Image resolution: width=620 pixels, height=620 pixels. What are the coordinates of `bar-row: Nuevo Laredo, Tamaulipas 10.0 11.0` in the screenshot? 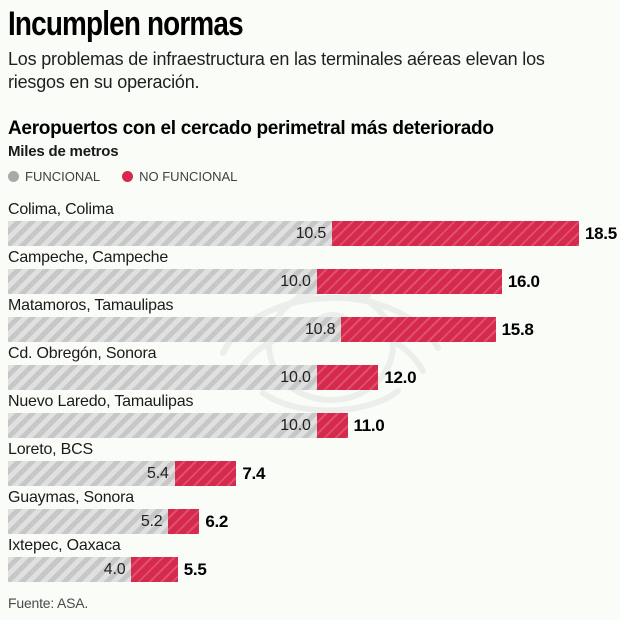 It's located at (314, 415).